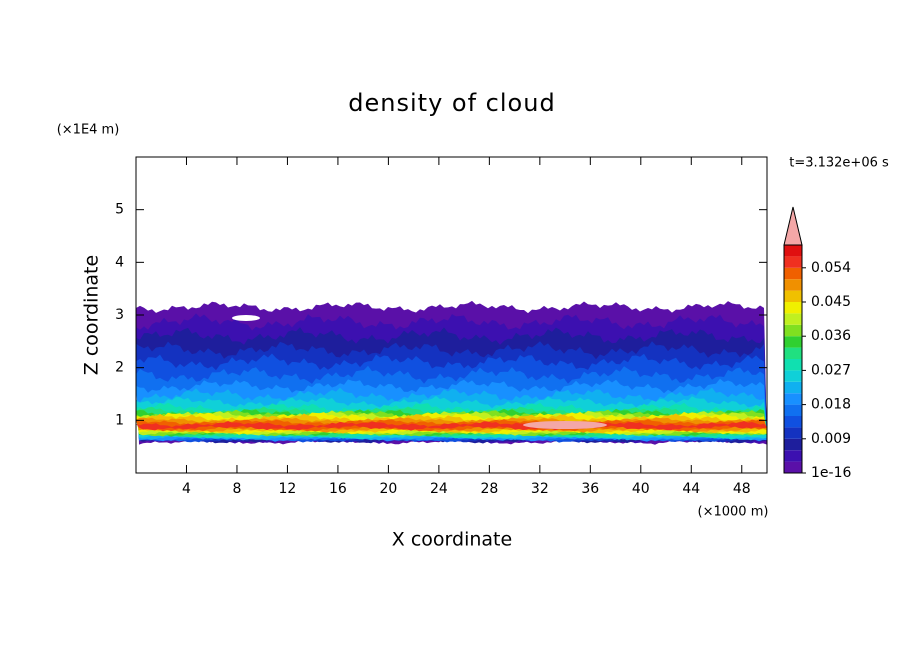 The height and width of the screenshot is (658, 904). I want to click on x-tick-label: 20, so click(388, 489).